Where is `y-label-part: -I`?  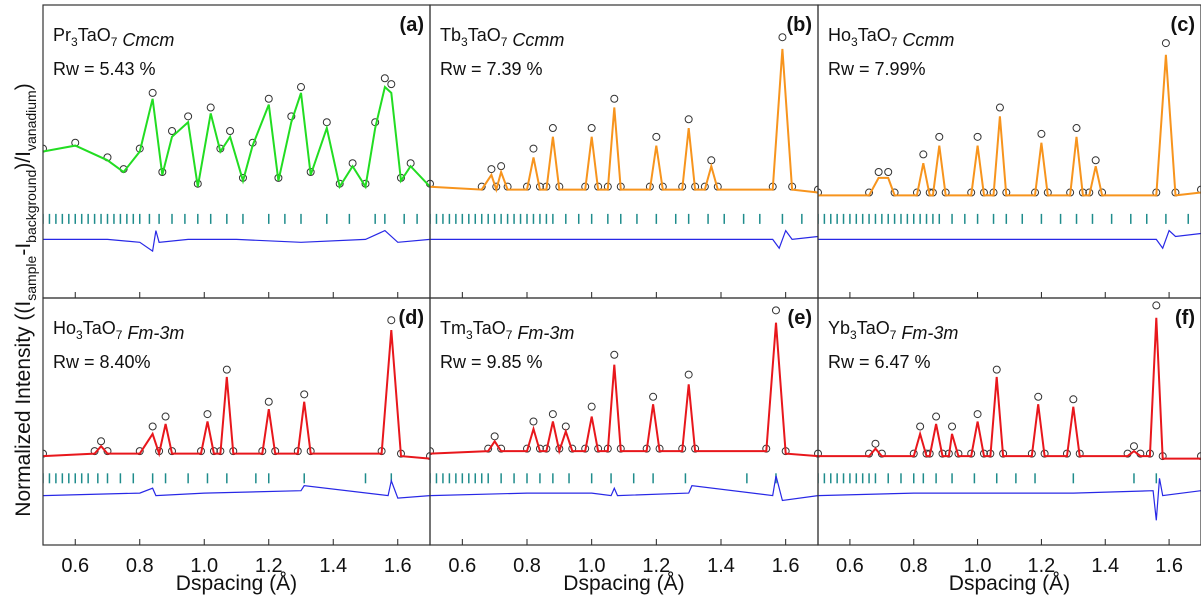 y-label-part: -I is located at coordinates (23, 249).